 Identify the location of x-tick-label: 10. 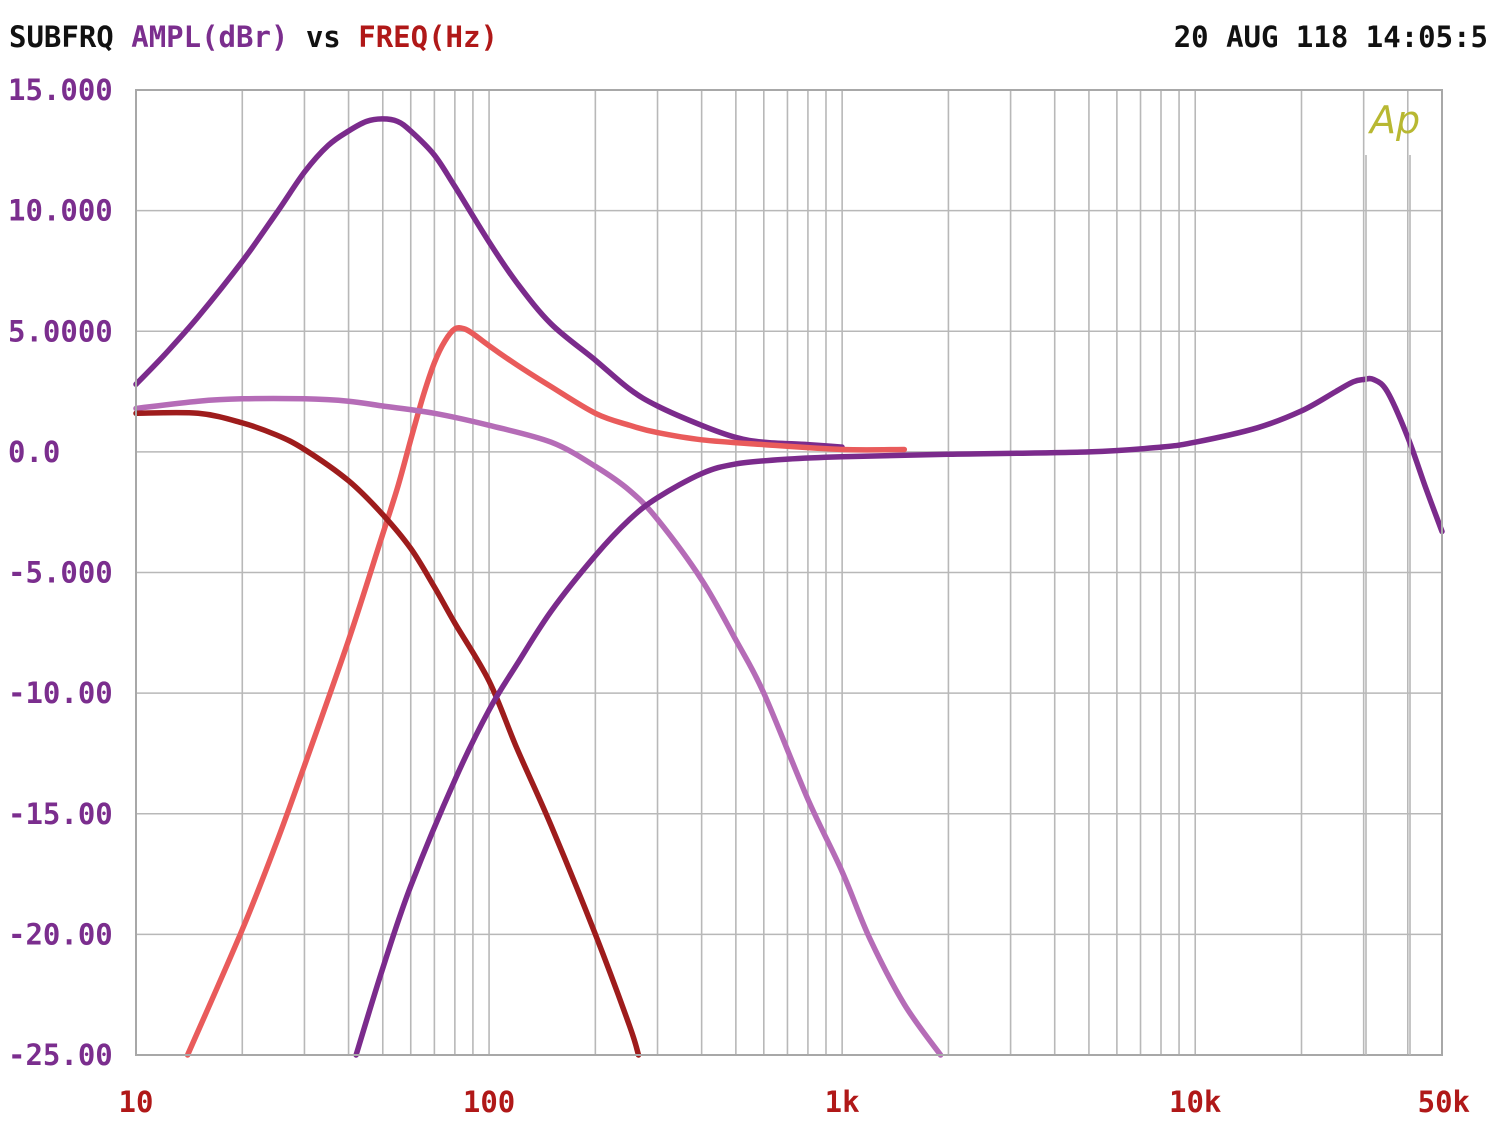
(136, 1102).